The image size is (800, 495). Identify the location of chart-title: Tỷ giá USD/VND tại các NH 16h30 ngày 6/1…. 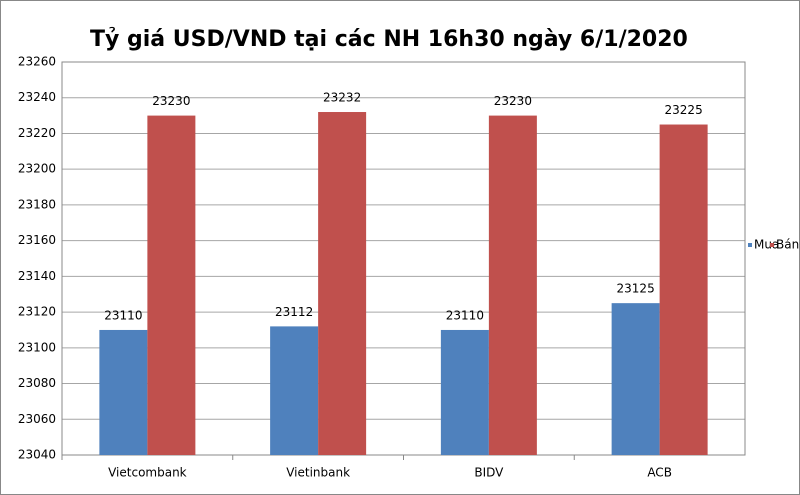
(389, 39).